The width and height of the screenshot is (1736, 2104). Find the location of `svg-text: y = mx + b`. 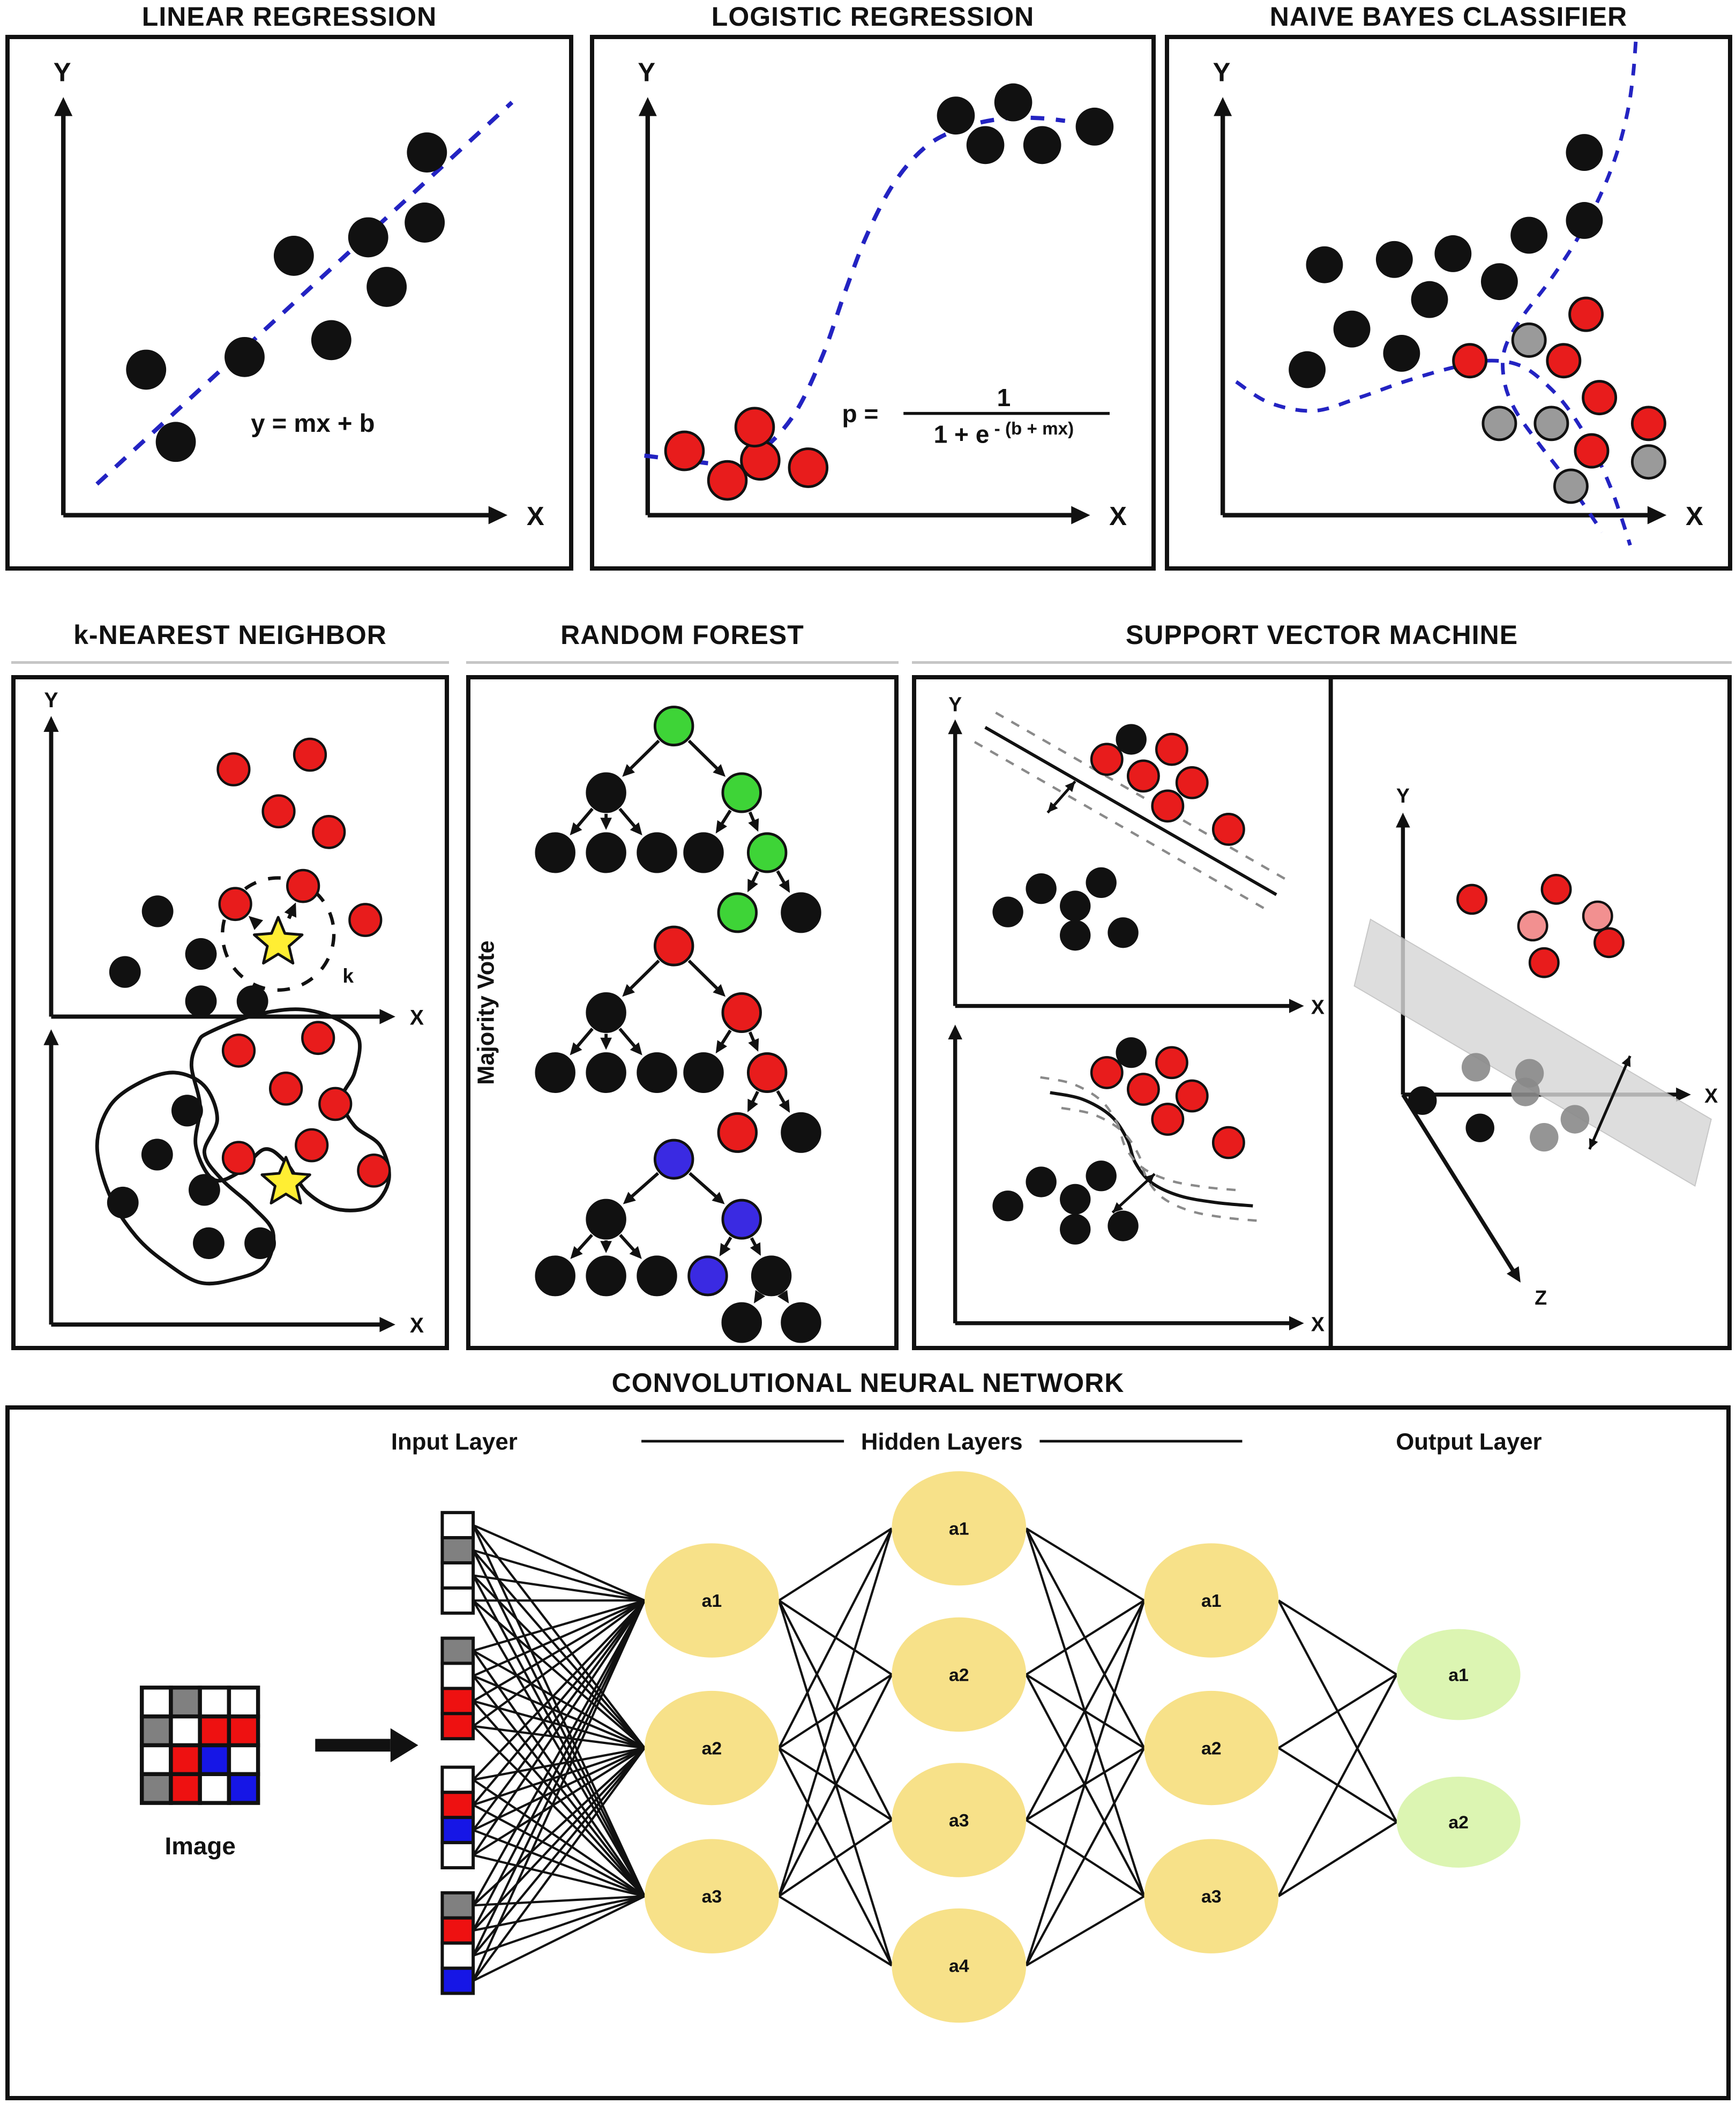

svg-text: y = mx + b is located at coordinates (313, 423).